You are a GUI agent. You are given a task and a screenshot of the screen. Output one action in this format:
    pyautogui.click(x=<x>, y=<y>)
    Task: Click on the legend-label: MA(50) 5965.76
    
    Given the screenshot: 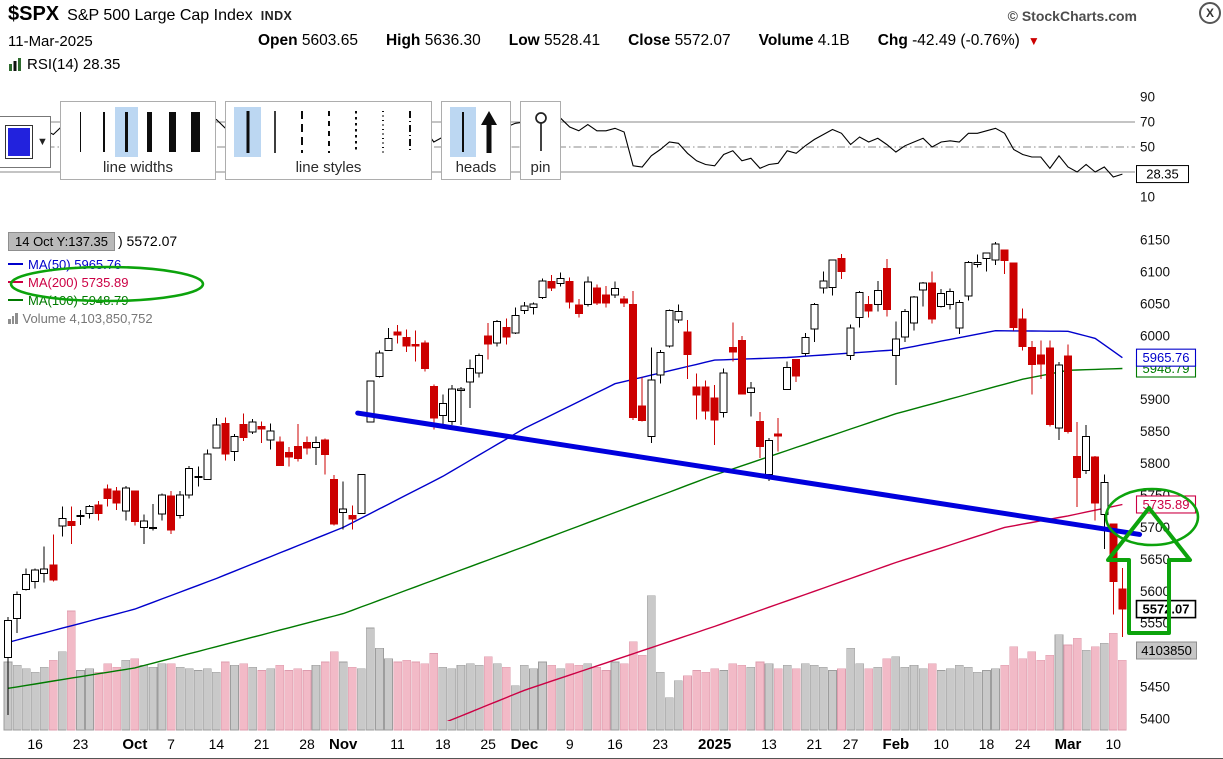 What is the action you would take?
    pyautogui.click(x=75, y=264)
    